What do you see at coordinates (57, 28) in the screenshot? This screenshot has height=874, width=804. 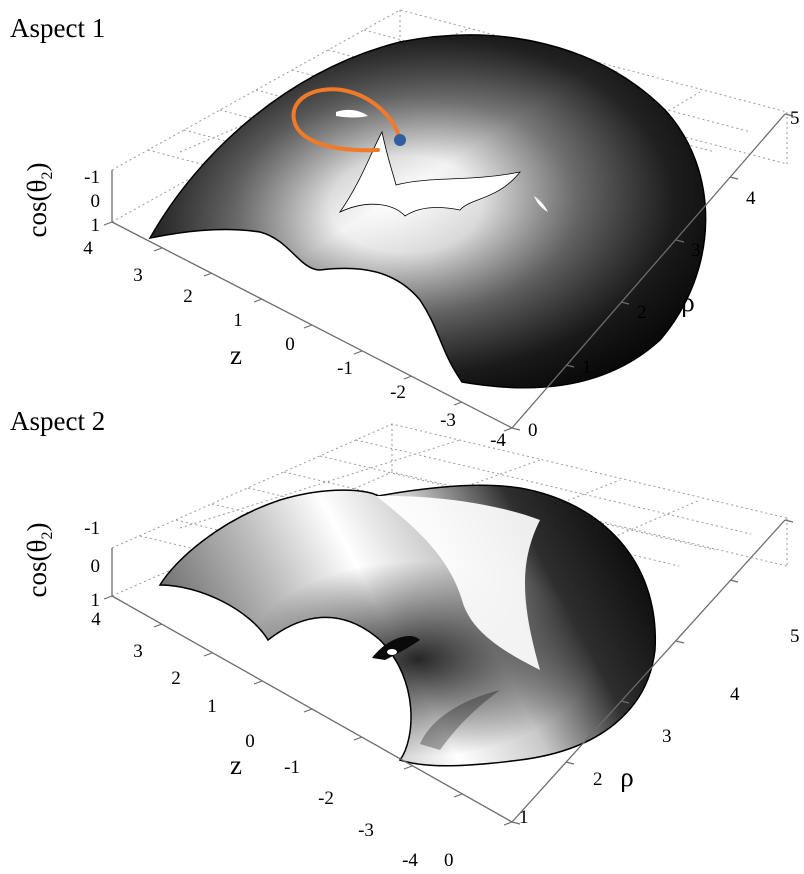 I see `panel-title: Aspect 1` at bounding box center [57, 28].